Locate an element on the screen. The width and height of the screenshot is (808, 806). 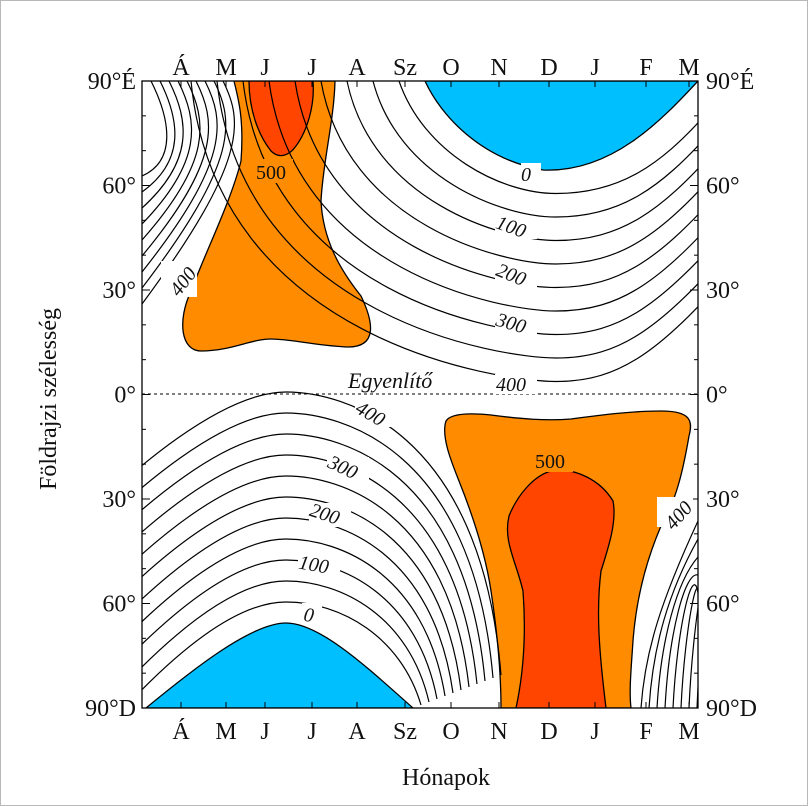
label-bg-400-southeast is located at coordinates (675, 512).